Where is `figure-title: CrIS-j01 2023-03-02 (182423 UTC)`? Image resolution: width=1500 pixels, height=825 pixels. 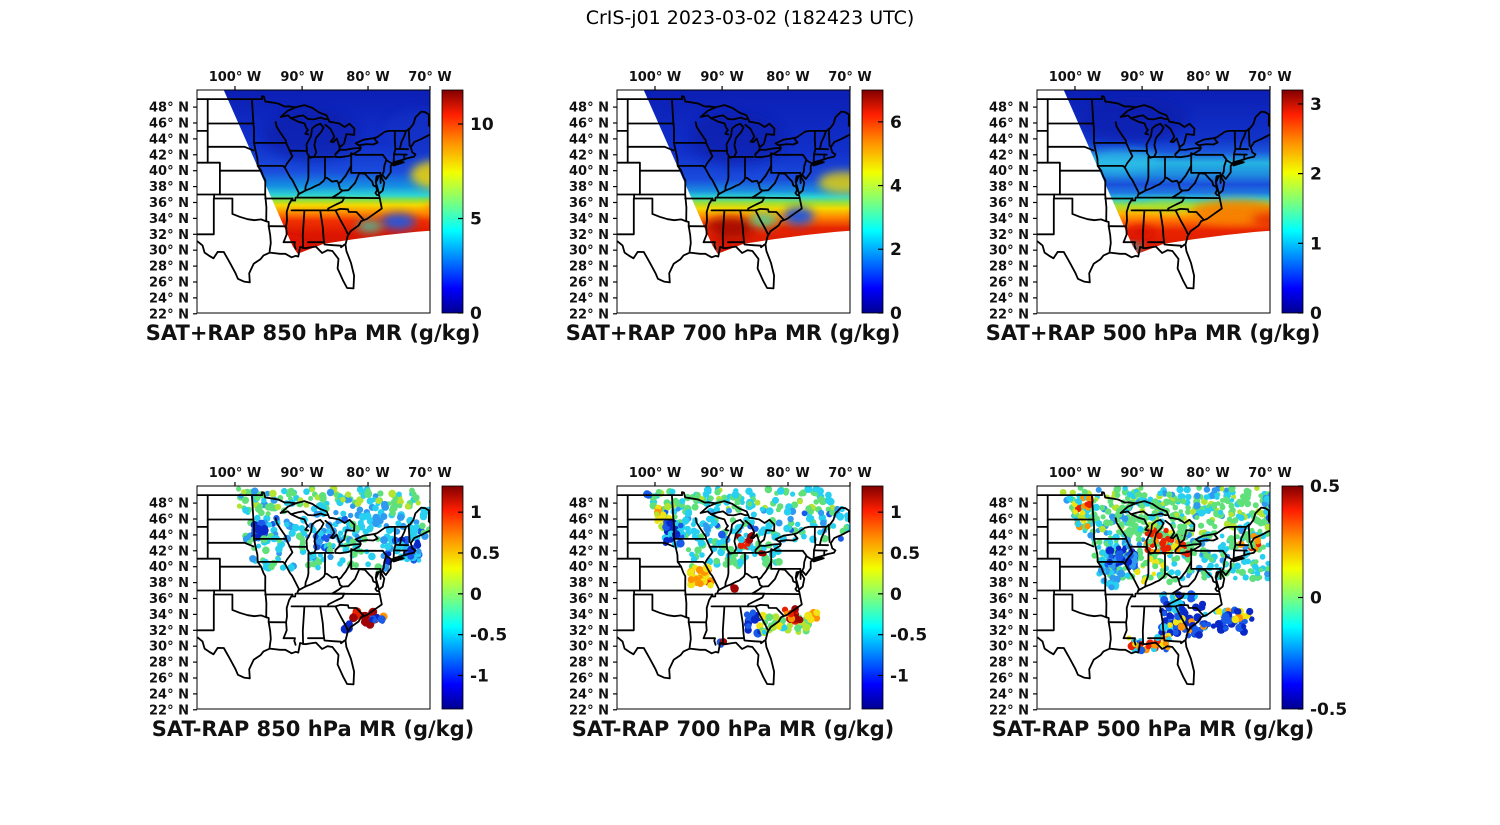 figure-title: CrIS-j01 2023-03-02 (182423 UTC) is located at coordinates (750, 18).